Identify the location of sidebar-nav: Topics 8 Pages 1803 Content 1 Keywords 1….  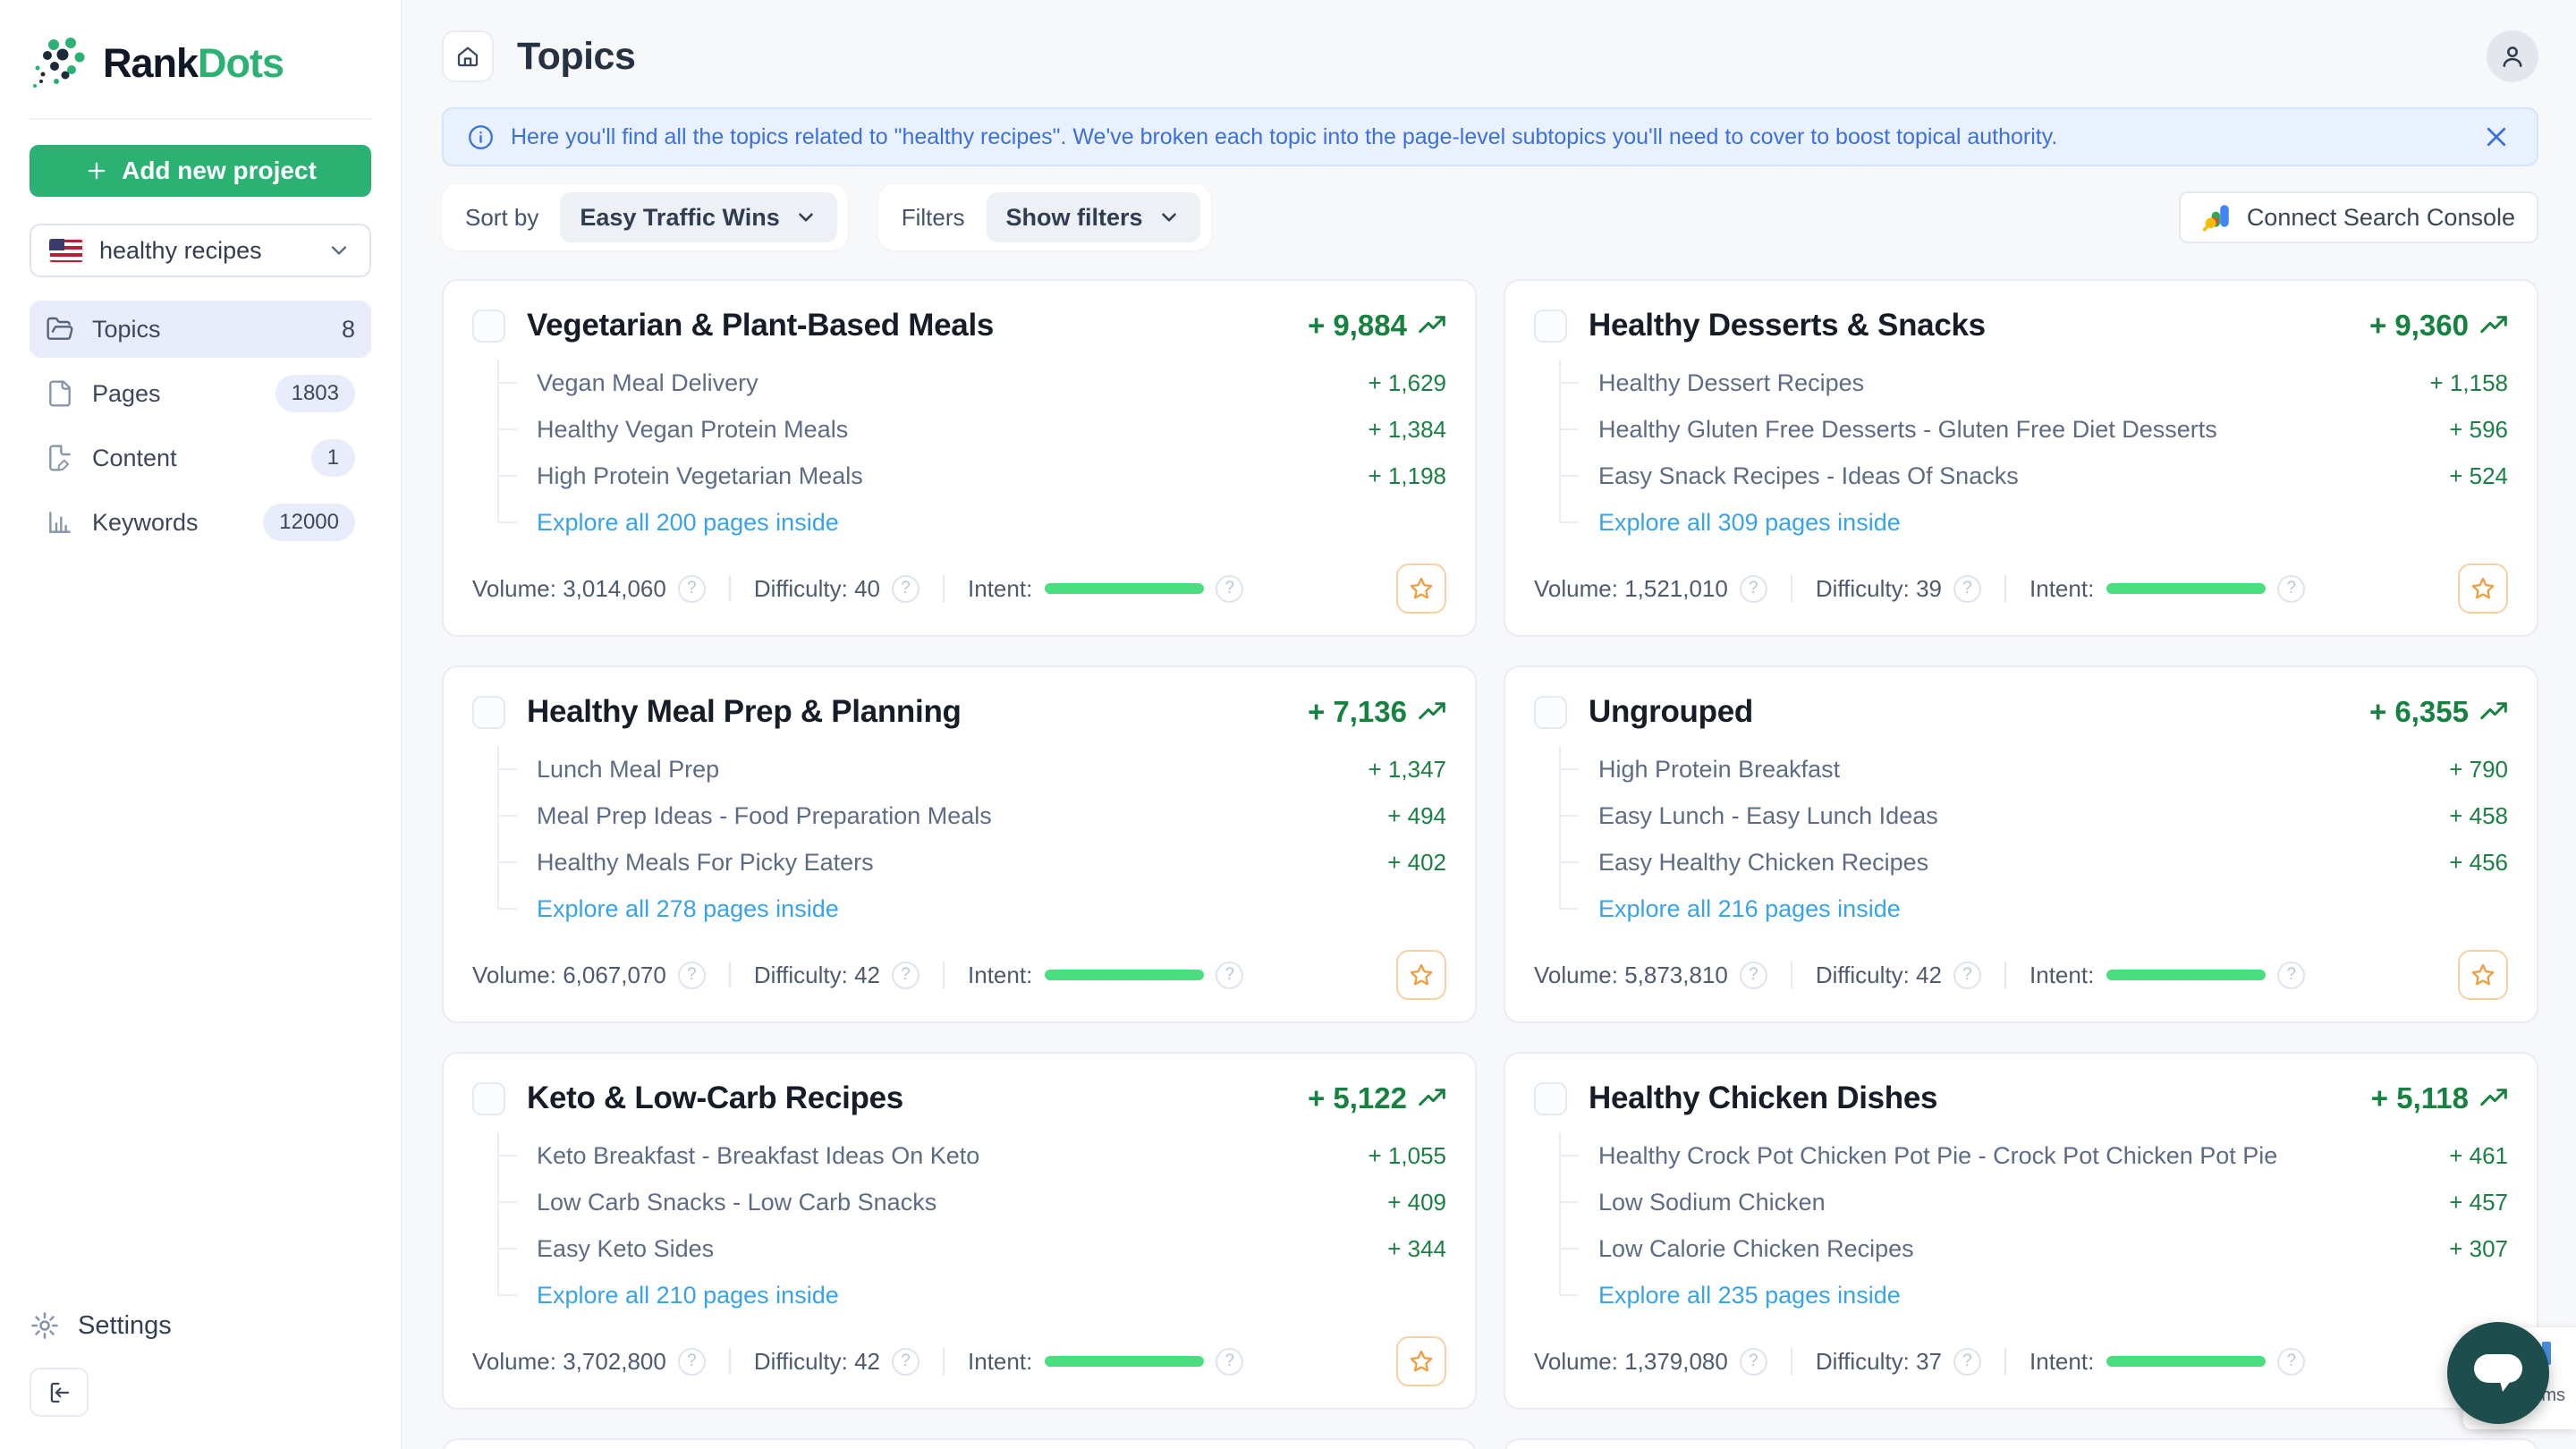
(200, 426).